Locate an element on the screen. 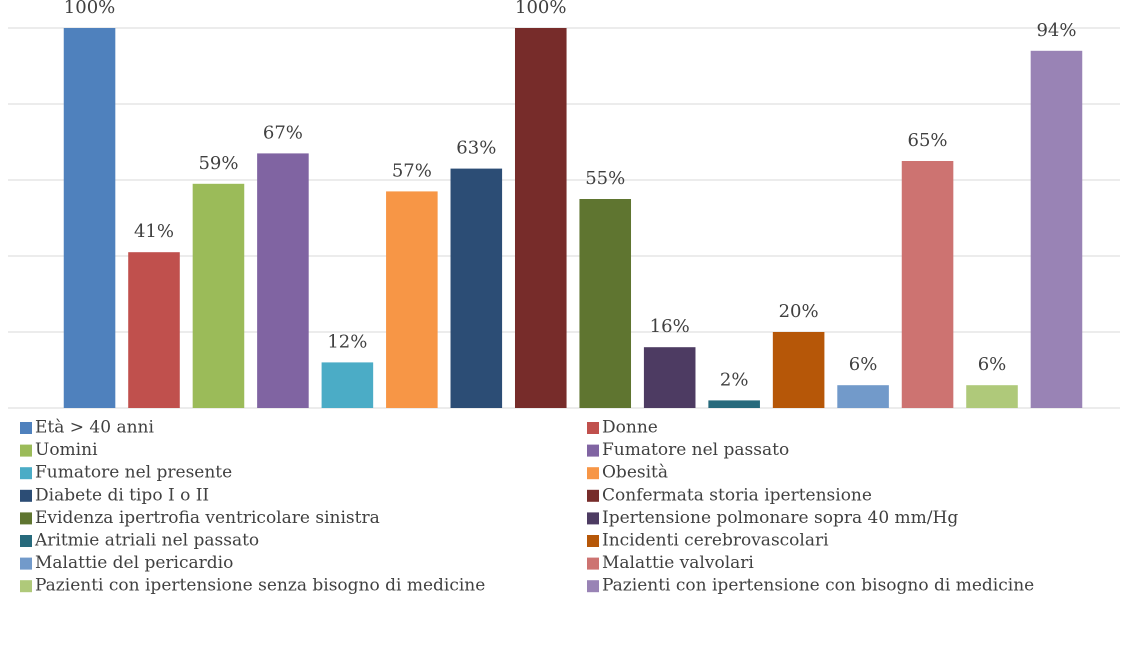 This screenshot has height=646, width=1132. legend-label: Aritmie atriali nel passato is located at coordinates (146, 541).